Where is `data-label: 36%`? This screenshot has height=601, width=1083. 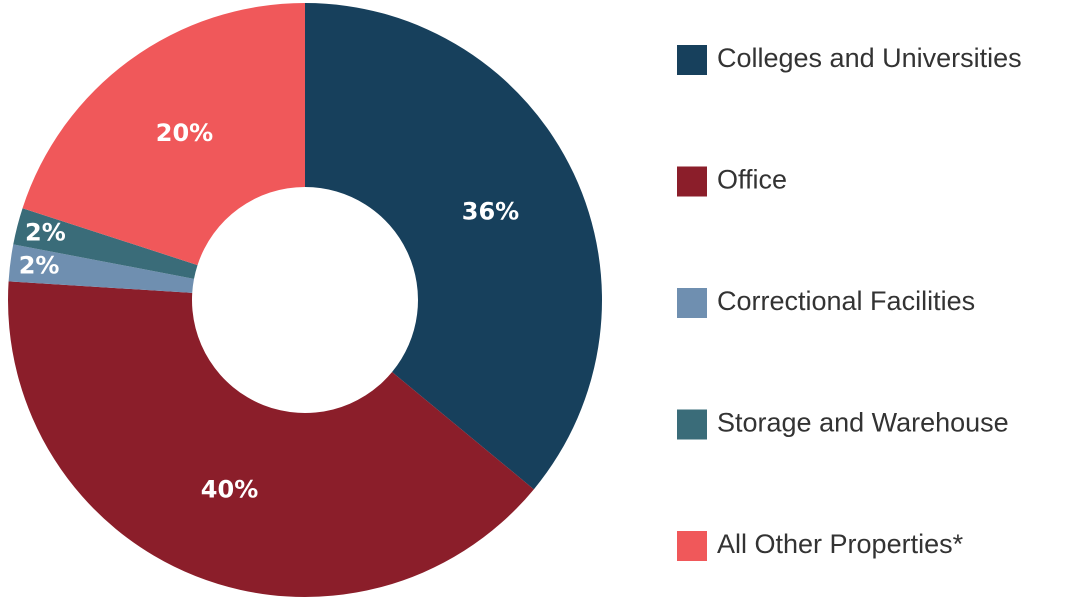 data-label: 36% is located at coordinates (490, 212).